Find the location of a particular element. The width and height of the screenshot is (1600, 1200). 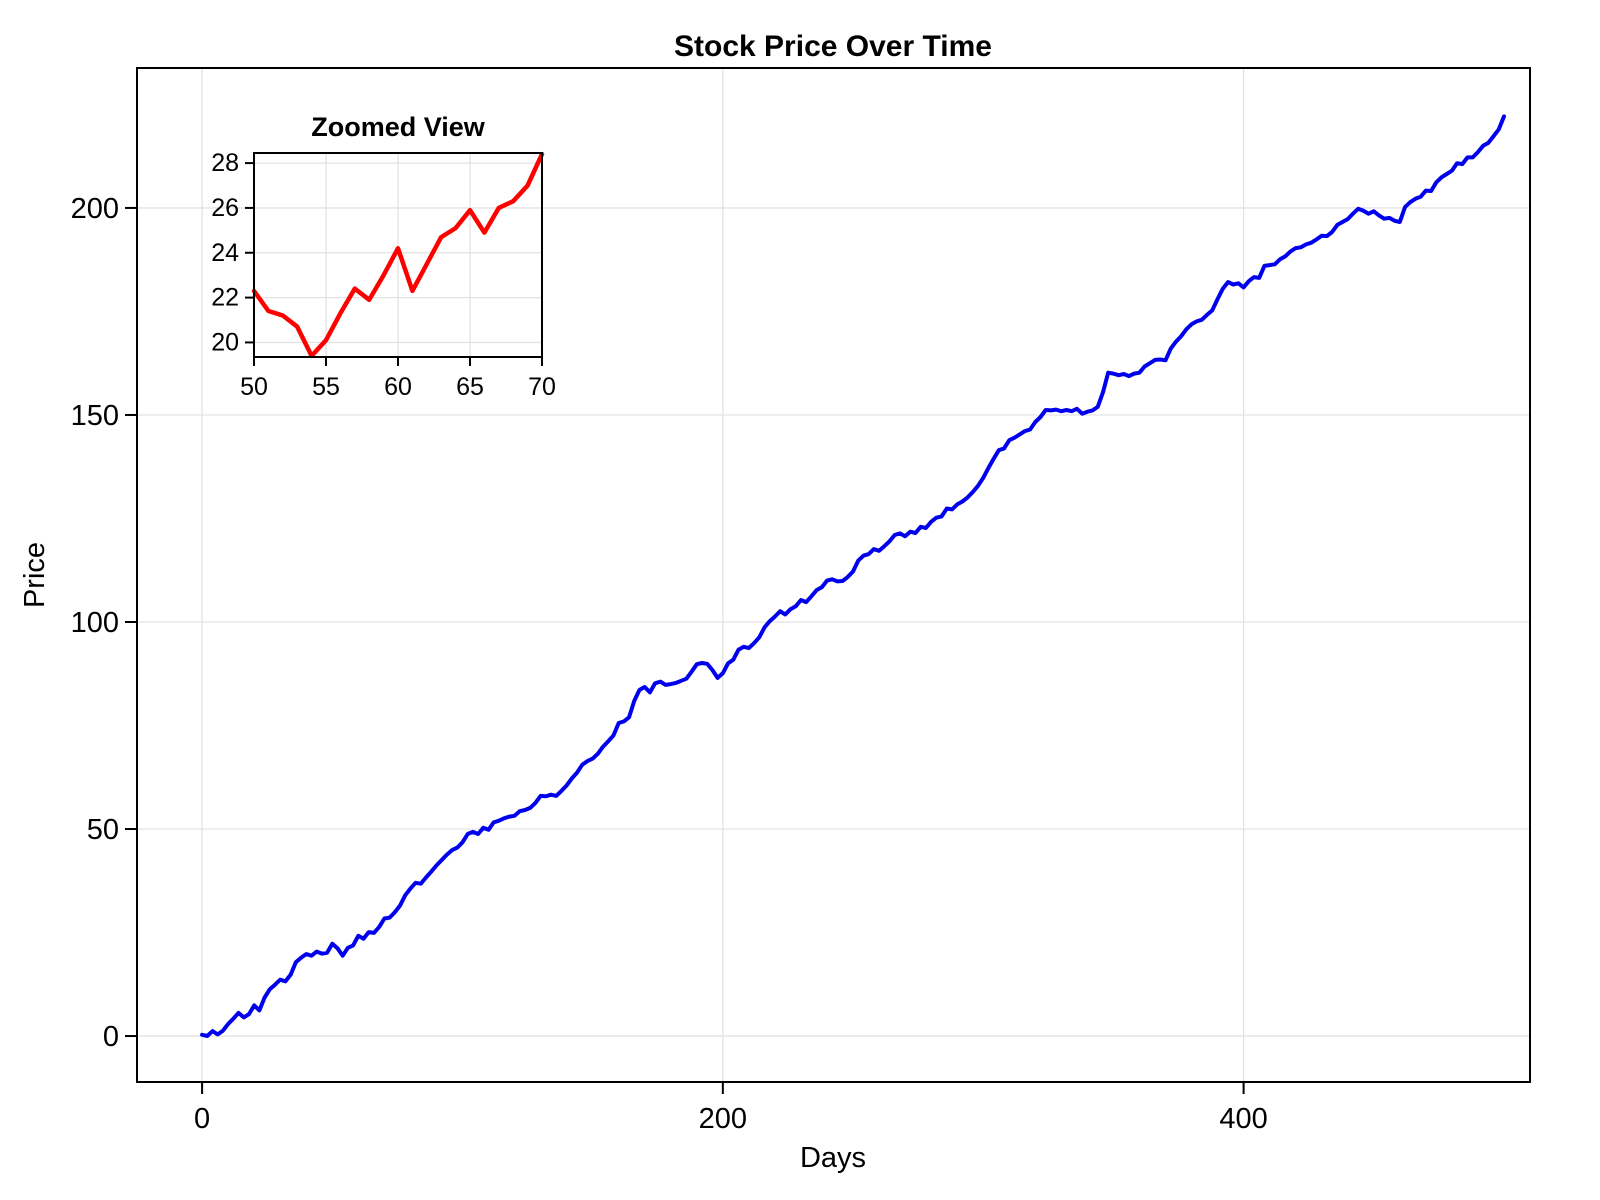

chart-title: Stock Price Over Time is located at coordinates (833, 46).